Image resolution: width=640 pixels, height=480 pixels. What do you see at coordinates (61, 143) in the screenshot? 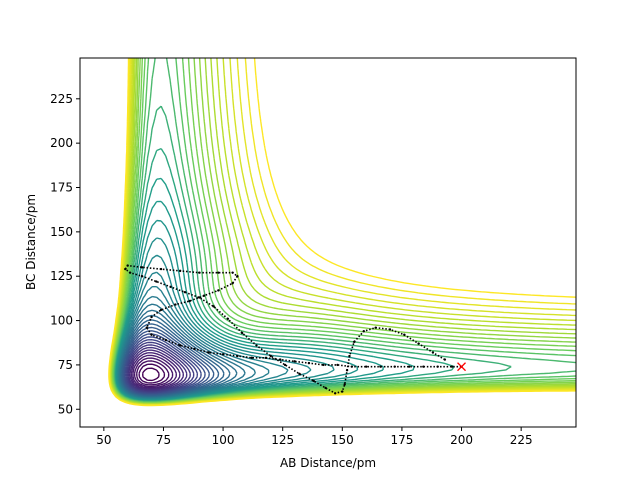
I see `y-tick-label: 200` at bounding box center [61, 143].